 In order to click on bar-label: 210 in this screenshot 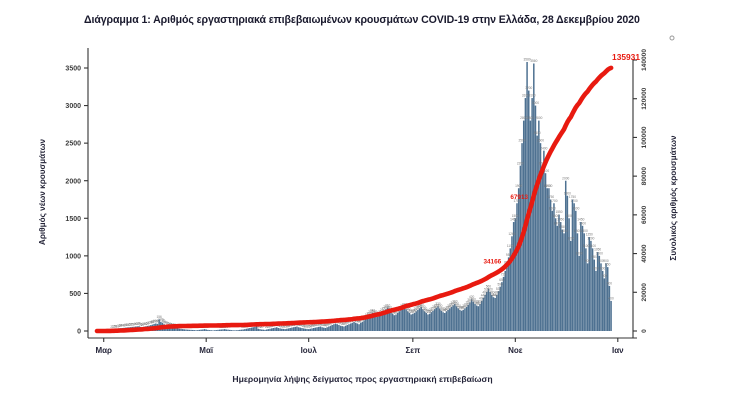, I will do `click(395, 313)`.